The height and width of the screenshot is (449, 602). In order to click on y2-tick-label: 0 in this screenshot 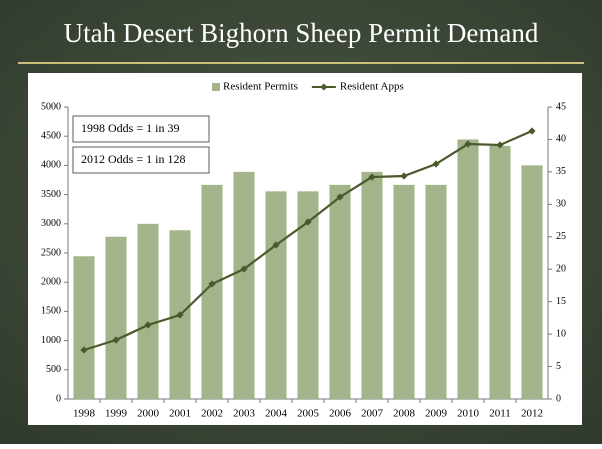, I will do `click(558, 398)`.